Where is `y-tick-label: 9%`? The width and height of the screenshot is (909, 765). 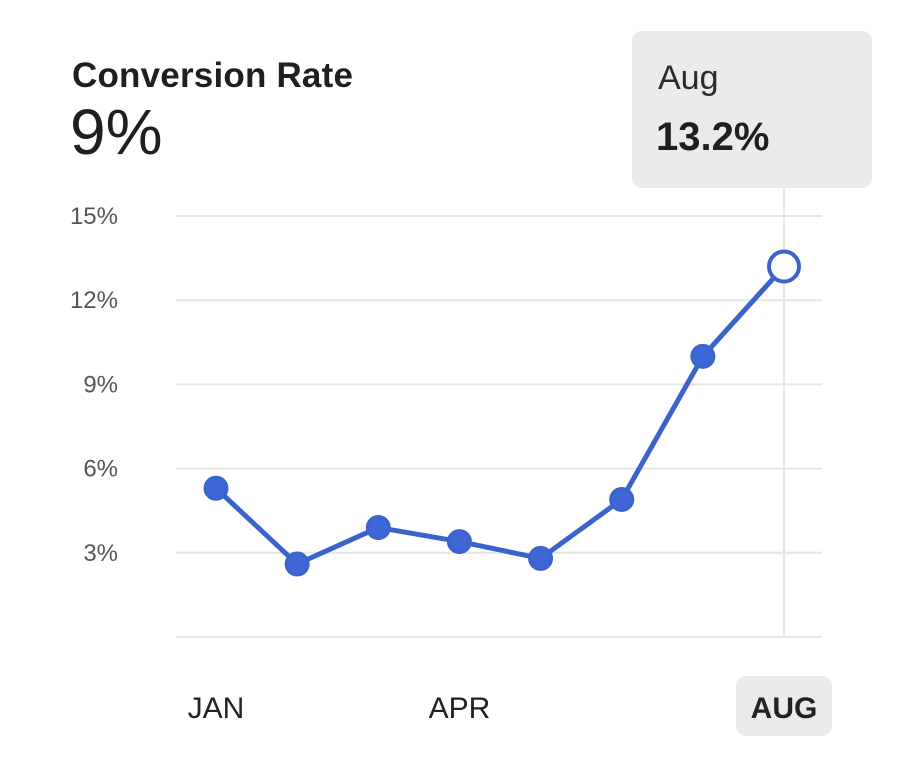
y-tick-label: 9% is located at coordinates (100, 384).